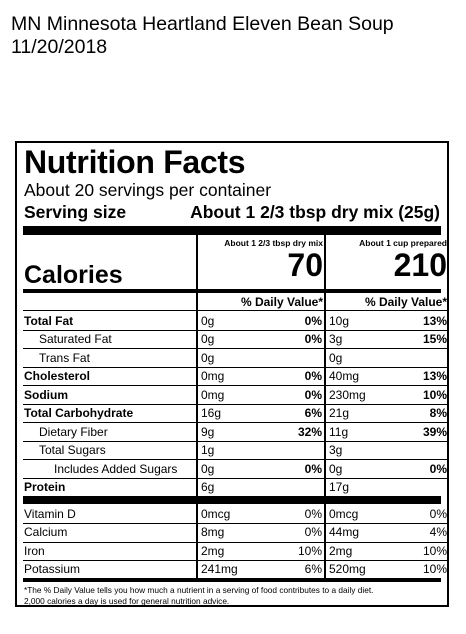 The image size is (466, 634). What do you see at coordinates (434, 339) in the screenshot?
I see `percent-col2: 15%` at bounding box center [434, 339].